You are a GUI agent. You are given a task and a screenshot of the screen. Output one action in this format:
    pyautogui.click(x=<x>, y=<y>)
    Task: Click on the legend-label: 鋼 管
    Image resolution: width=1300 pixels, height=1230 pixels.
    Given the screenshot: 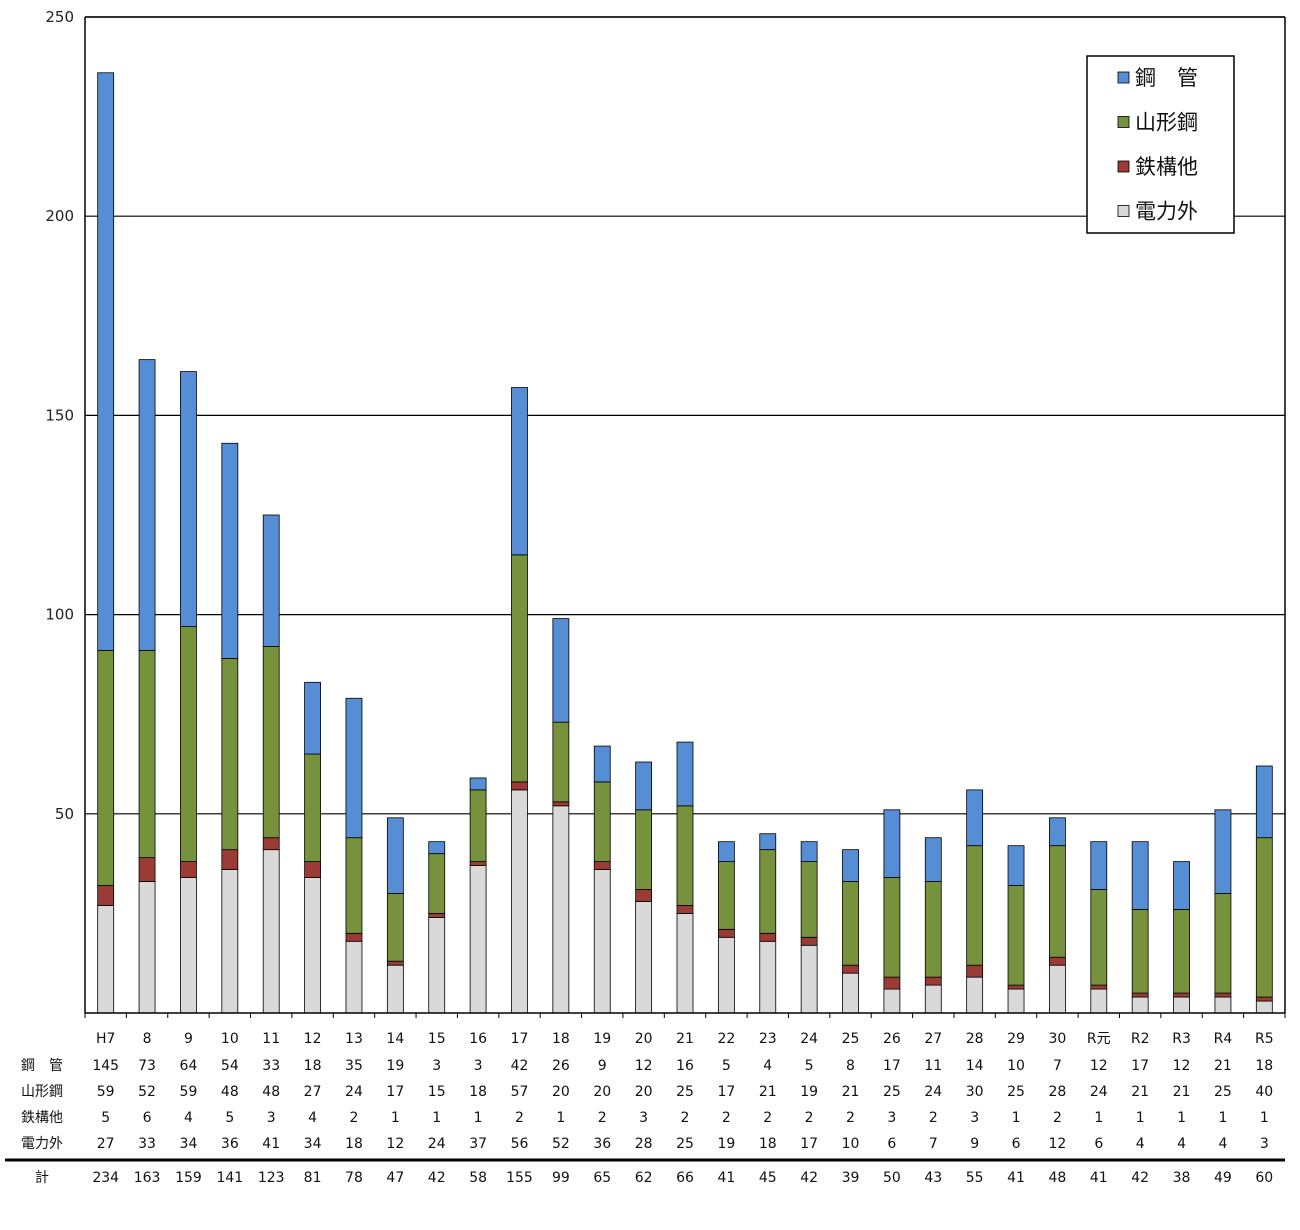 What is the action you would take?
    pyautogui.click(x=1166, y=78)
    